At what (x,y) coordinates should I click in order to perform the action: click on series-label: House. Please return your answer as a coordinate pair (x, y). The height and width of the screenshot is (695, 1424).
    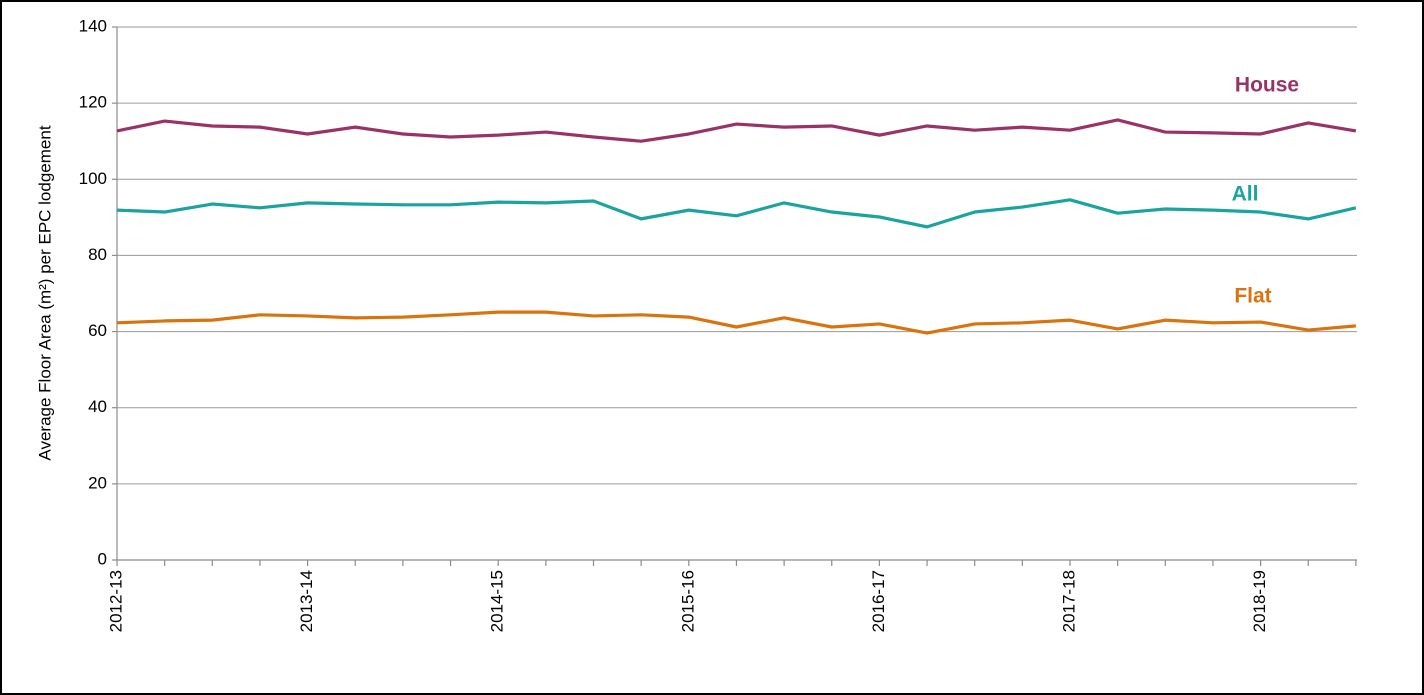
    Looking at the image, I should click on (1267, 85).